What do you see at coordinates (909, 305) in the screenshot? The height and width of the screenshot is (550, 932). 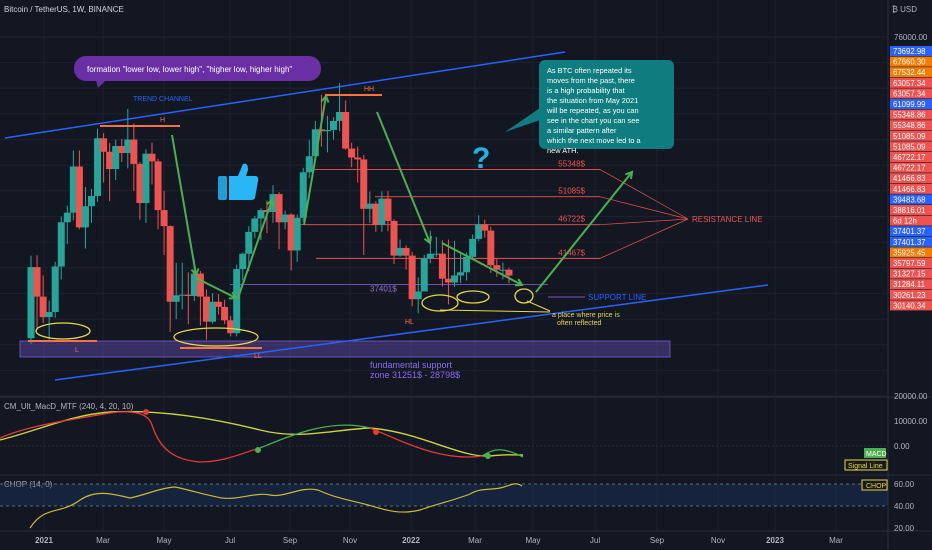 I see `price-badge-label: 30140.34` at bounding box center [909, 305].